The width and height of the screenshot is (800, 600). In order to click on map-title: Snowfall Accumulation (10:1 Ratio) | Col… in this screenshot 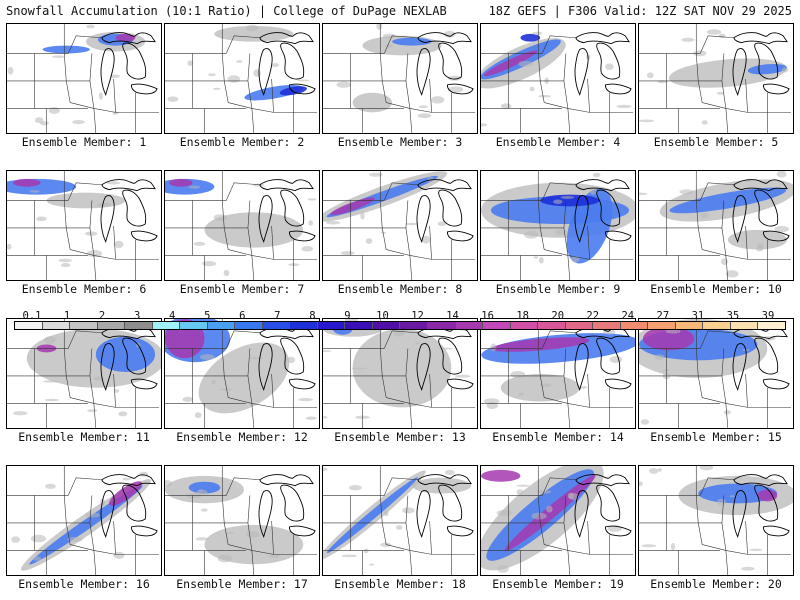, I will do `click(226, 11)`.